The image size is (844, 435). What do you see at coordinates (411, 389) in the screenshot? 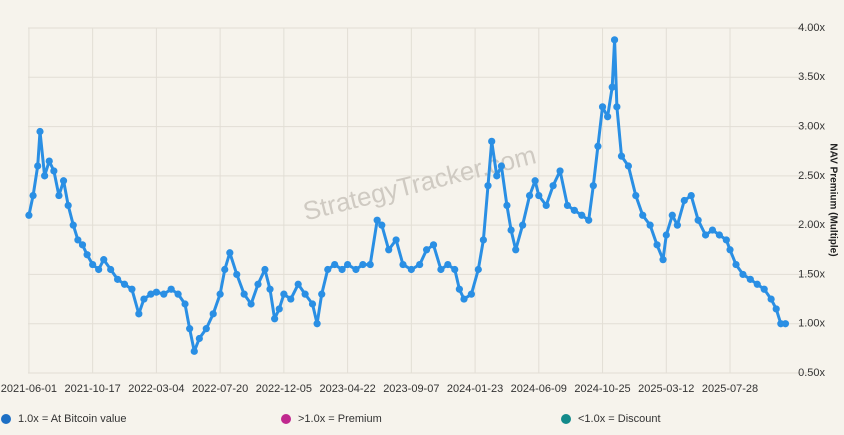
I see `x-tick-label: 2023-09-07` at bounding box center [411, 389].